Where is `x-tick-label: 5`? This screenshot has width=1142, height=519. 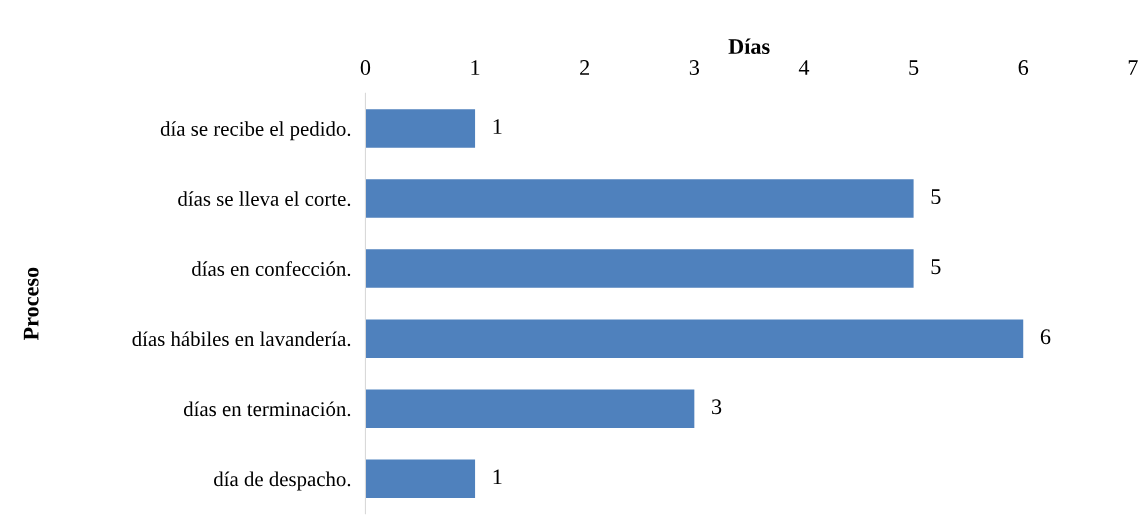 x-tick-label: 5 is located at coordinates (914, 68).